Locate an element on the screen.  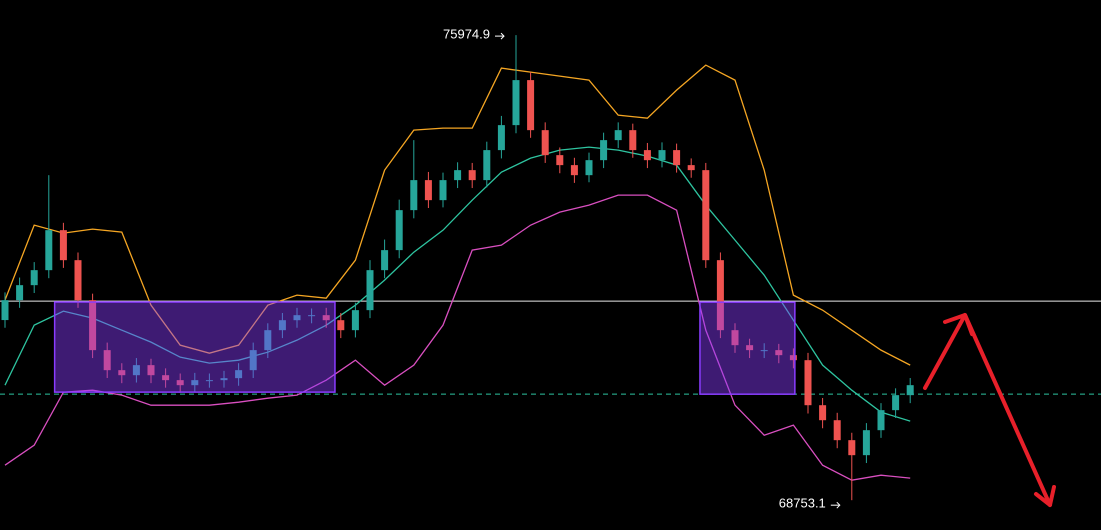
projection-path is located at coordinates (987, 410).